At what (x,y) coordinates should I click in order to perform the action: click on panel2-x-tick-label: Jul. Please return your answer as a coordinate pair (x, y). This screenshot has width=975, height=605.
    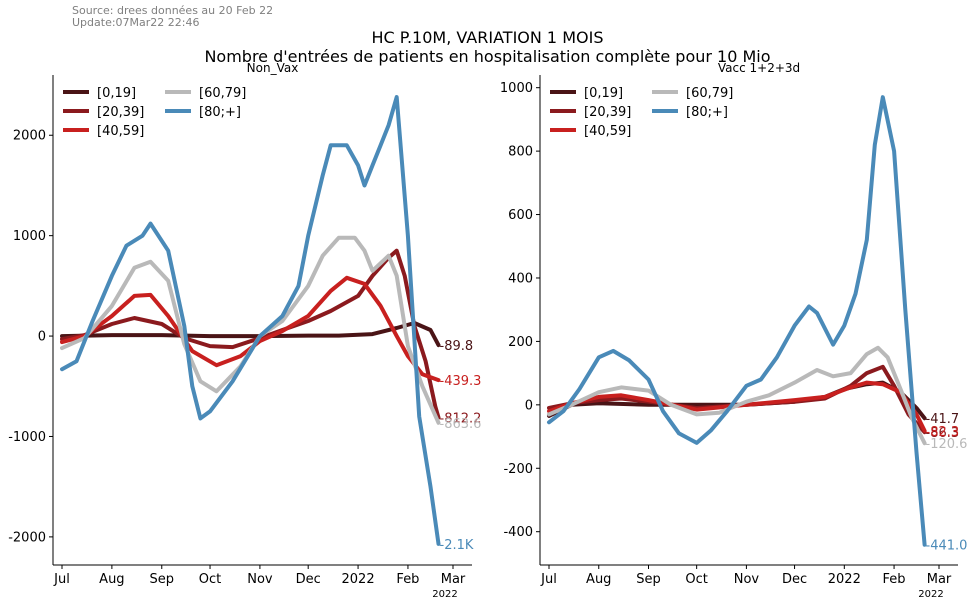
    Looking at the image, I should click on (548, 579).